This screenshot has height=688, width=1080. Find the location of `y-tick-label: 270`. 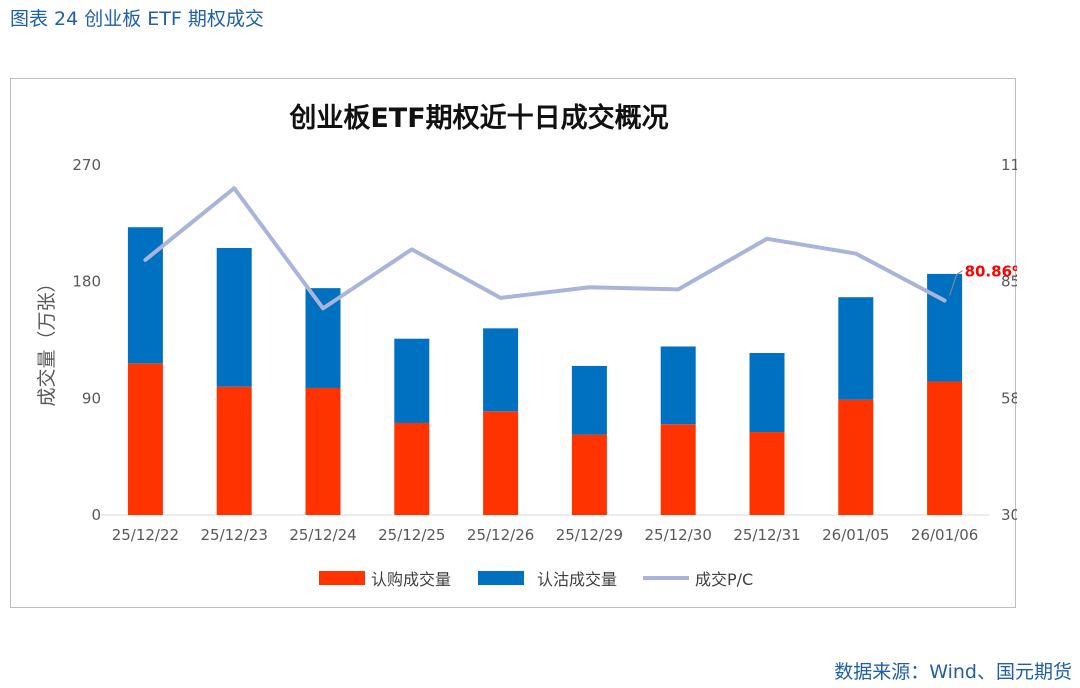

y-tick-label: 270 is located at coordinates (86, 165).